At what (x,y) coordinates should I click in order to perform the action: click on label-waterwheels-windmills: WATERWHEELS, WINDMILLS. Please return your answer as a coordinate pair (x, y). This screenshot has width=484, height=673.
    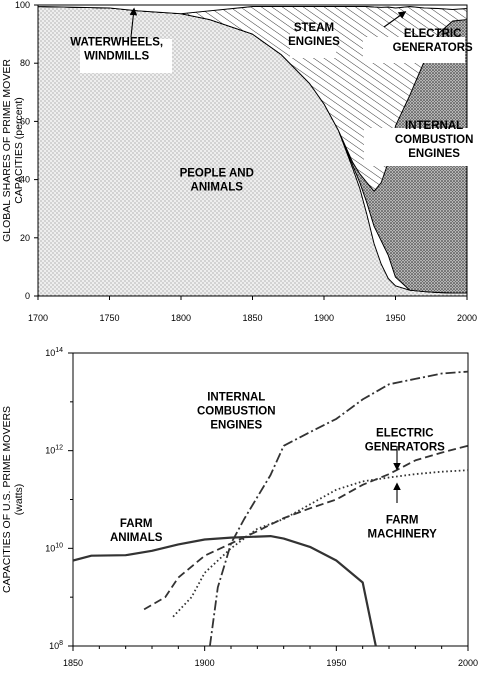
    Looking at the image, I should click on (116, 50).